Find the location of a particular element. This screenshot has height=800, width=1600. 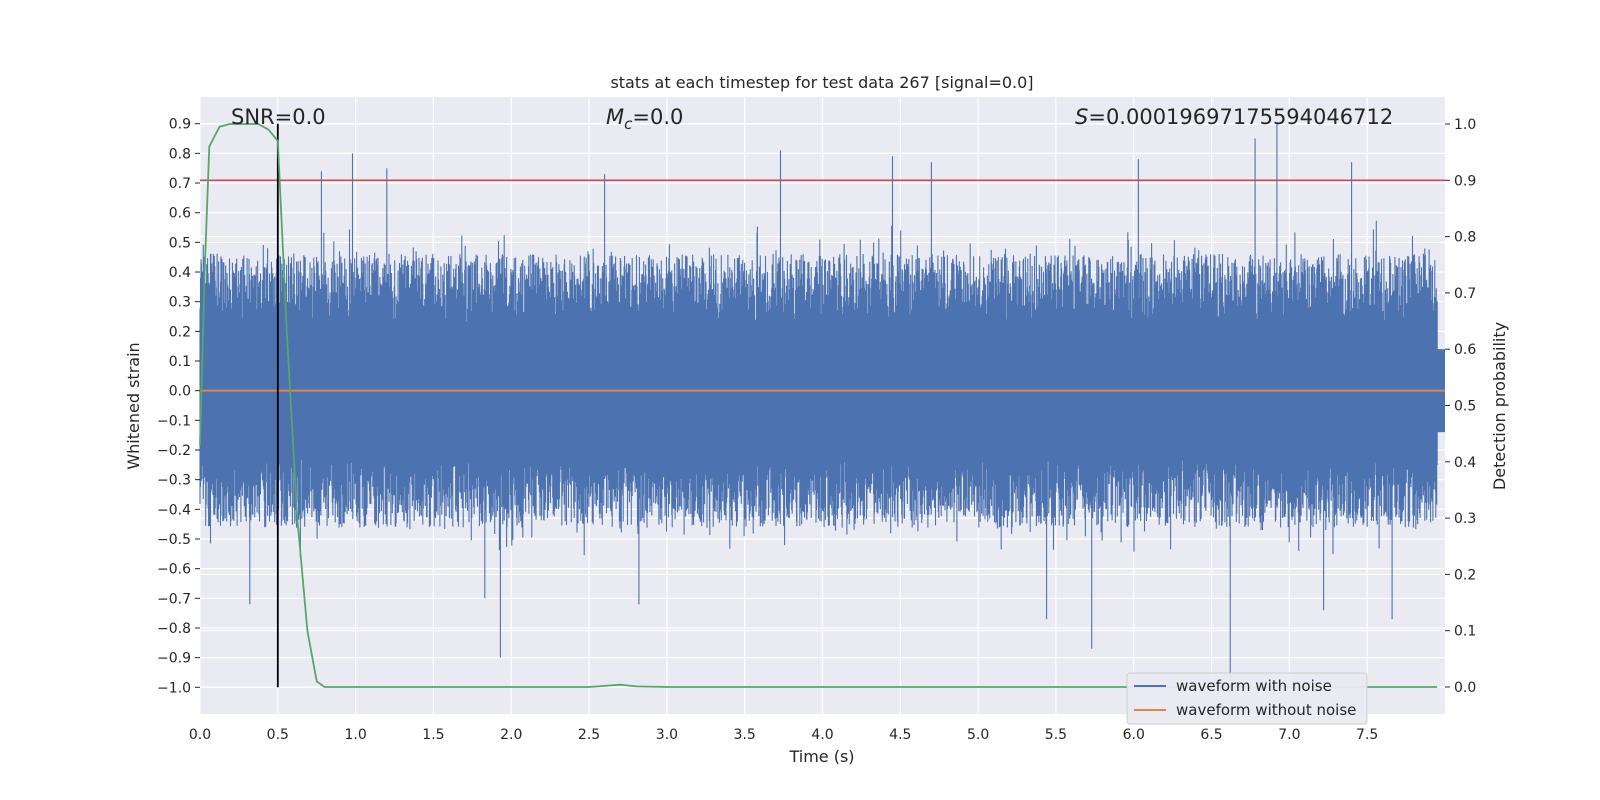

mc-annotation: Mc=0.0 is located at coordinates (644, 119).